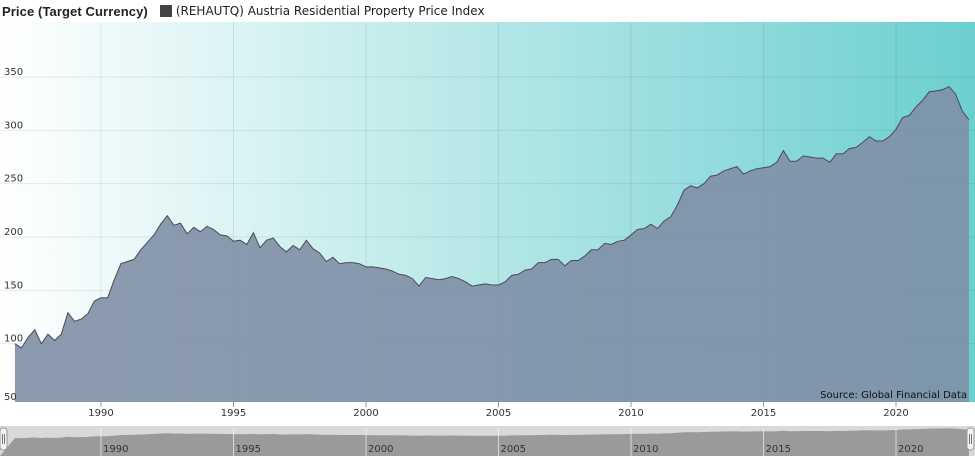 The image size is (975, 456). What do you see at coordinates (248, 449) in the screenshot?
I see `navigator-tick-label: 1995` at bounding box center [248, 449].